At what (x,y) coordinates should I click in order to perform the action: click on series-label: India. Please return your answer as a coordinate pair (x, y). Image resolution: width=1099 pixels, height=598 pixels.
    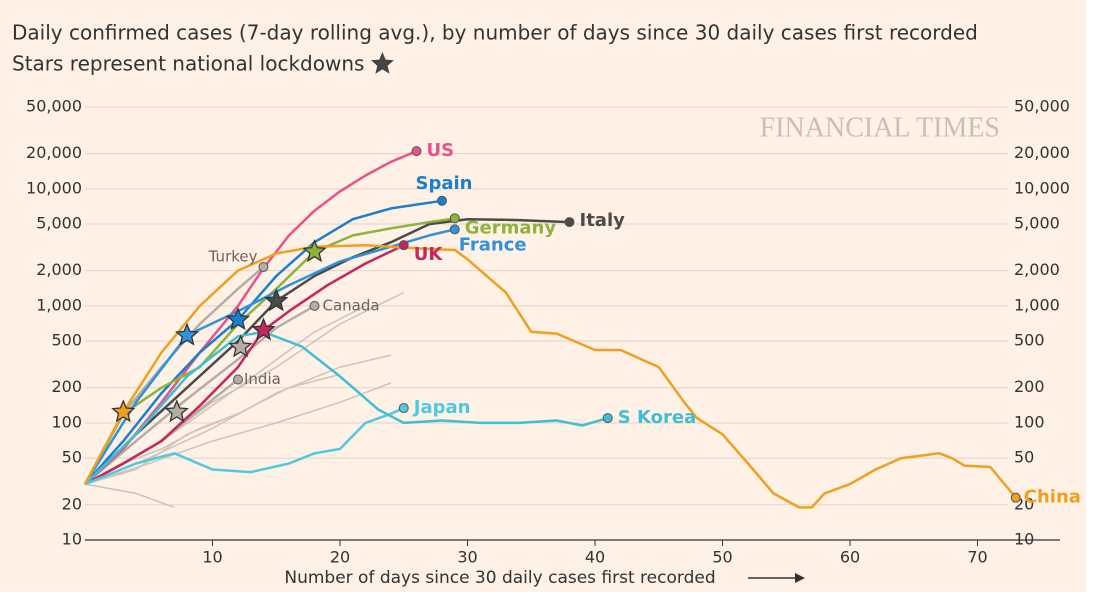
    Looking at the image, I should click on (262, 379).